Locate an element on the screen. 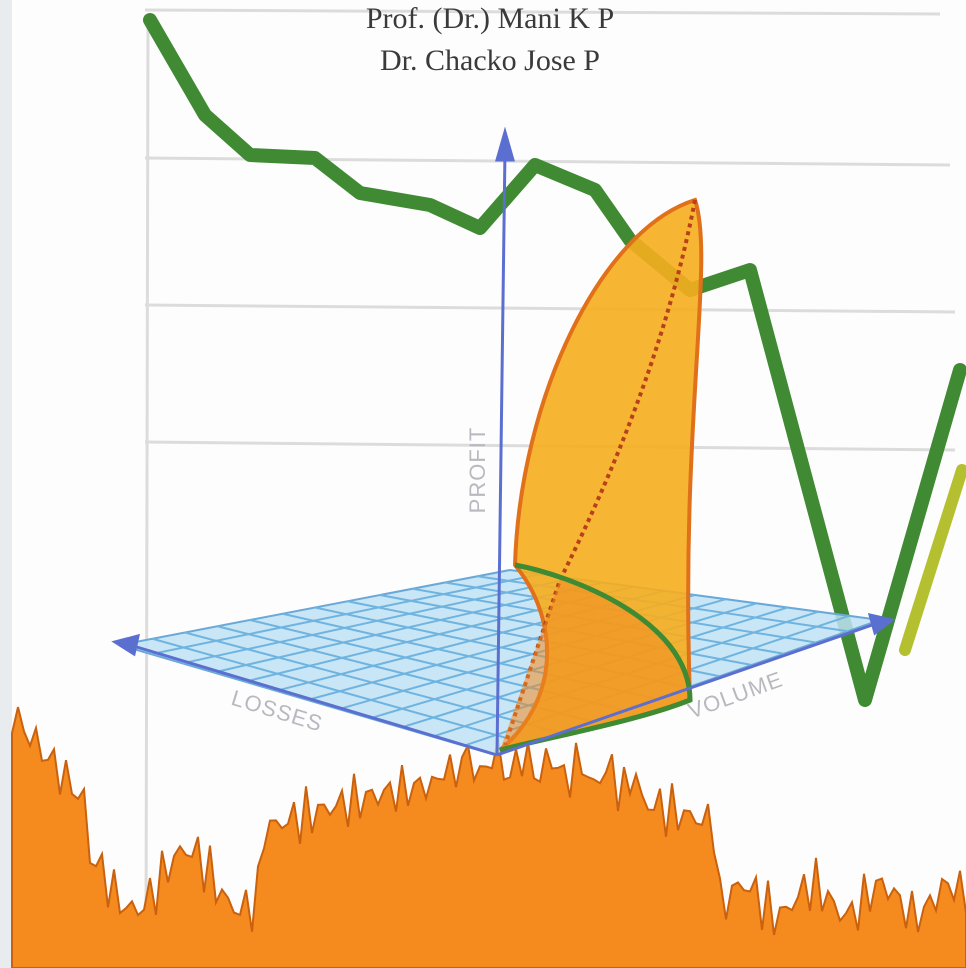  author-name: Dr. Chacko Jose P is located at coordinates (490, 60).